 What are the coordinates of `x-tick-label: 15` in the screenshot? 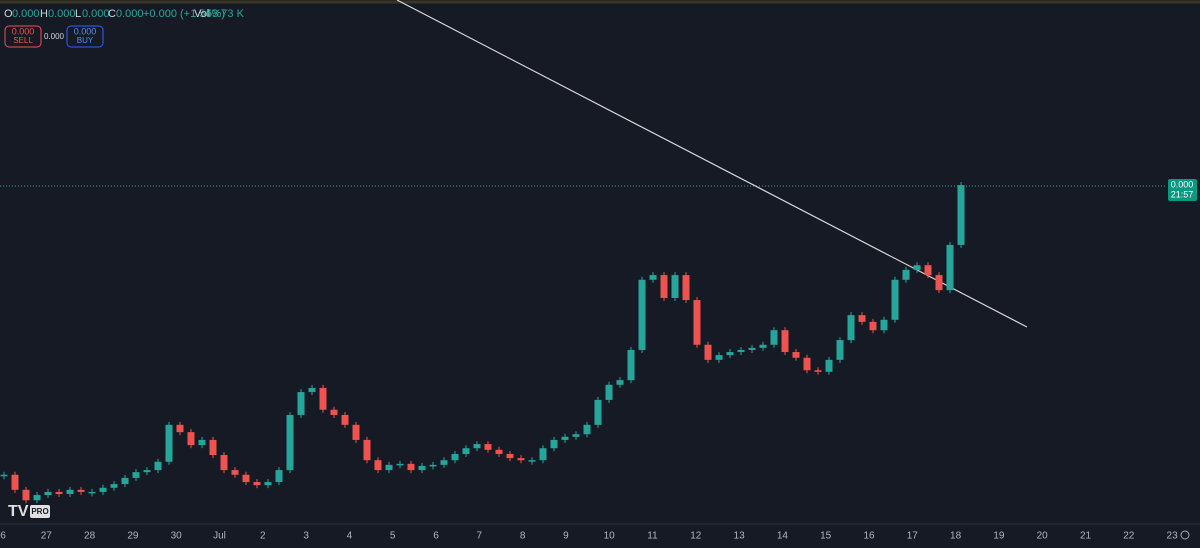 It's located at (826, 536).